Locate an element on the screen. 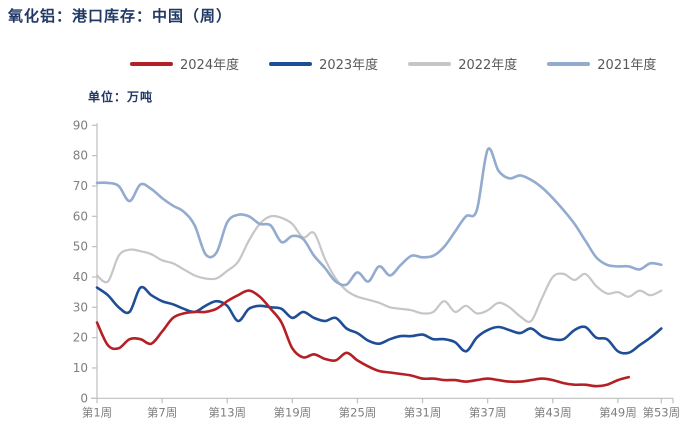 This screenshot has height=436, width=692. x-tick-label: 第7周 is located at coordinates (162, 412).